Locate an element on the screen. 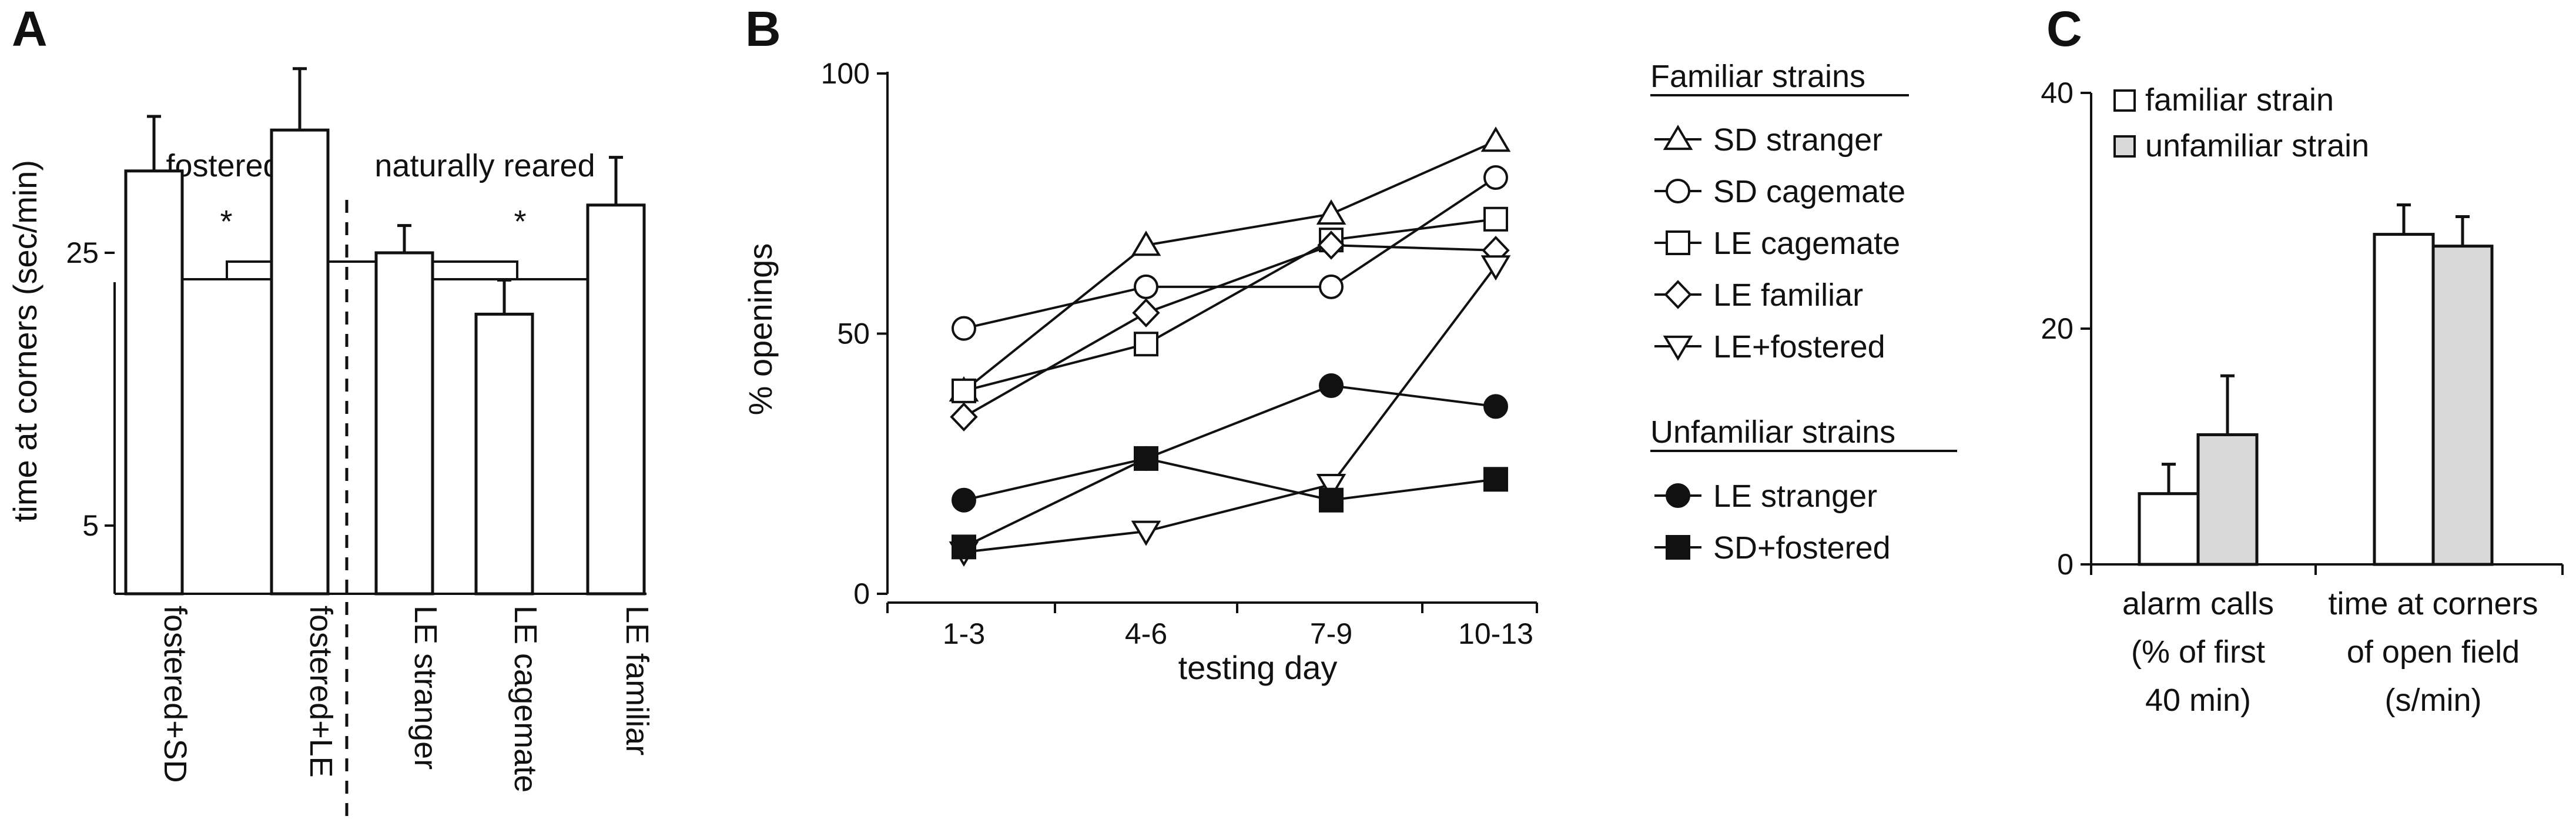  panel-c-y-tick-label: 0 is located at coordinates (2065, 565).